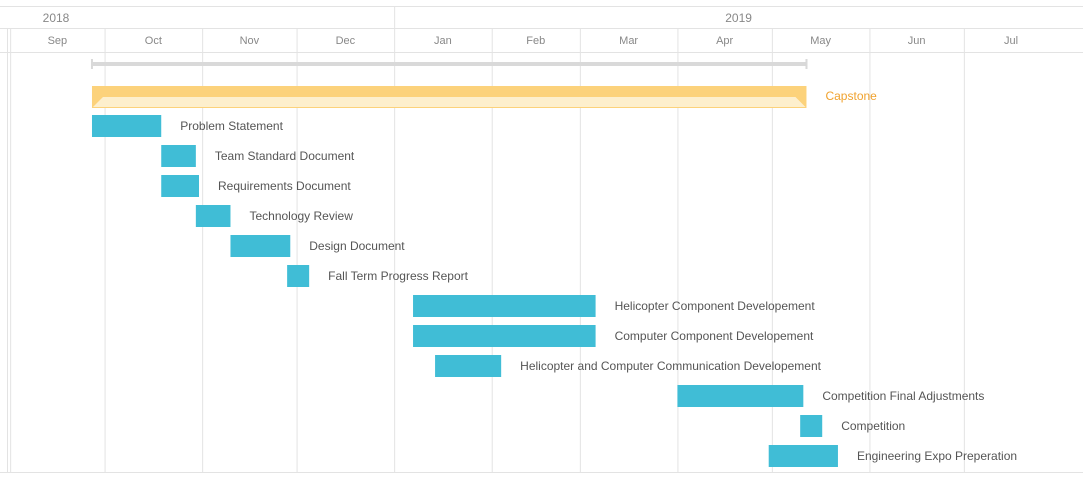 The image size is (1083, 489). What do you see at coordinates (937, 456) in the screenshot?
I see `task-label: Engineering Expo Preperation` at bounding box center [937, 456].